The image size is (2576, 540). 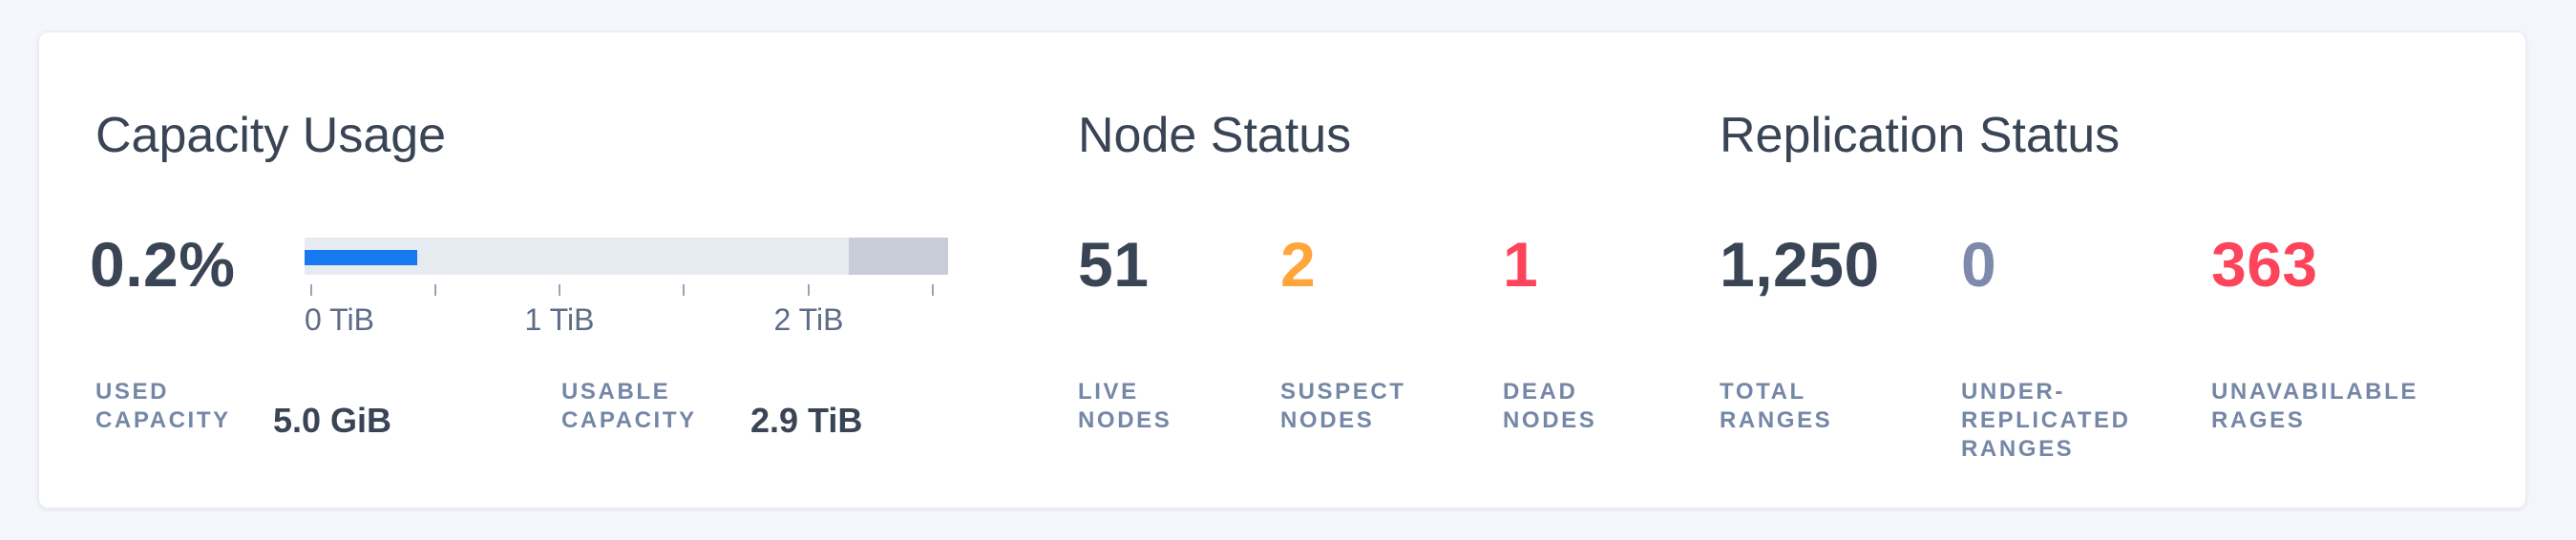 I want to click on unavailable-ranges-label-cell: UNAVABILABLE RAGES, so click(x=2356, y=421).